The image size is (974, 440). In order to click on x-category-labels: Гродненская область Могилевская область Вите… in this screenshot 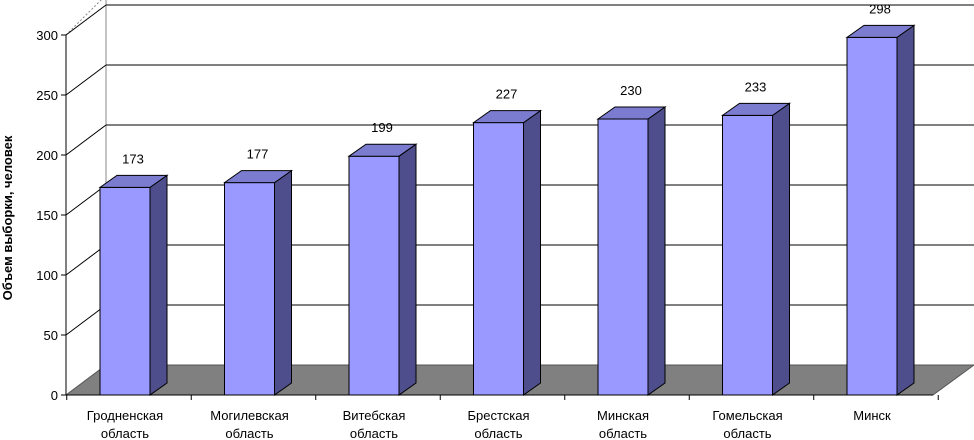, I will do `click(489, 424)`.